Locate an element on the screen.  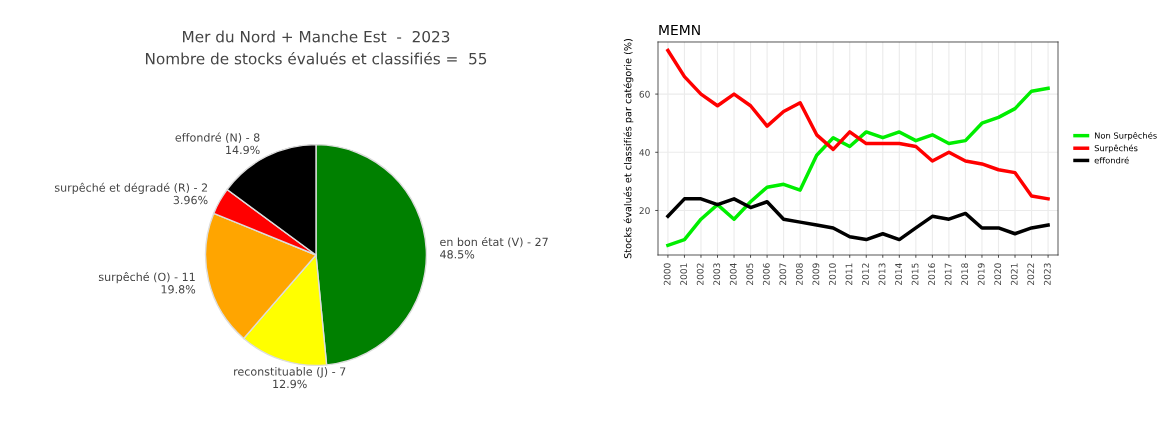
x-tick-label: 2014 is located at coordinates (898, 274).